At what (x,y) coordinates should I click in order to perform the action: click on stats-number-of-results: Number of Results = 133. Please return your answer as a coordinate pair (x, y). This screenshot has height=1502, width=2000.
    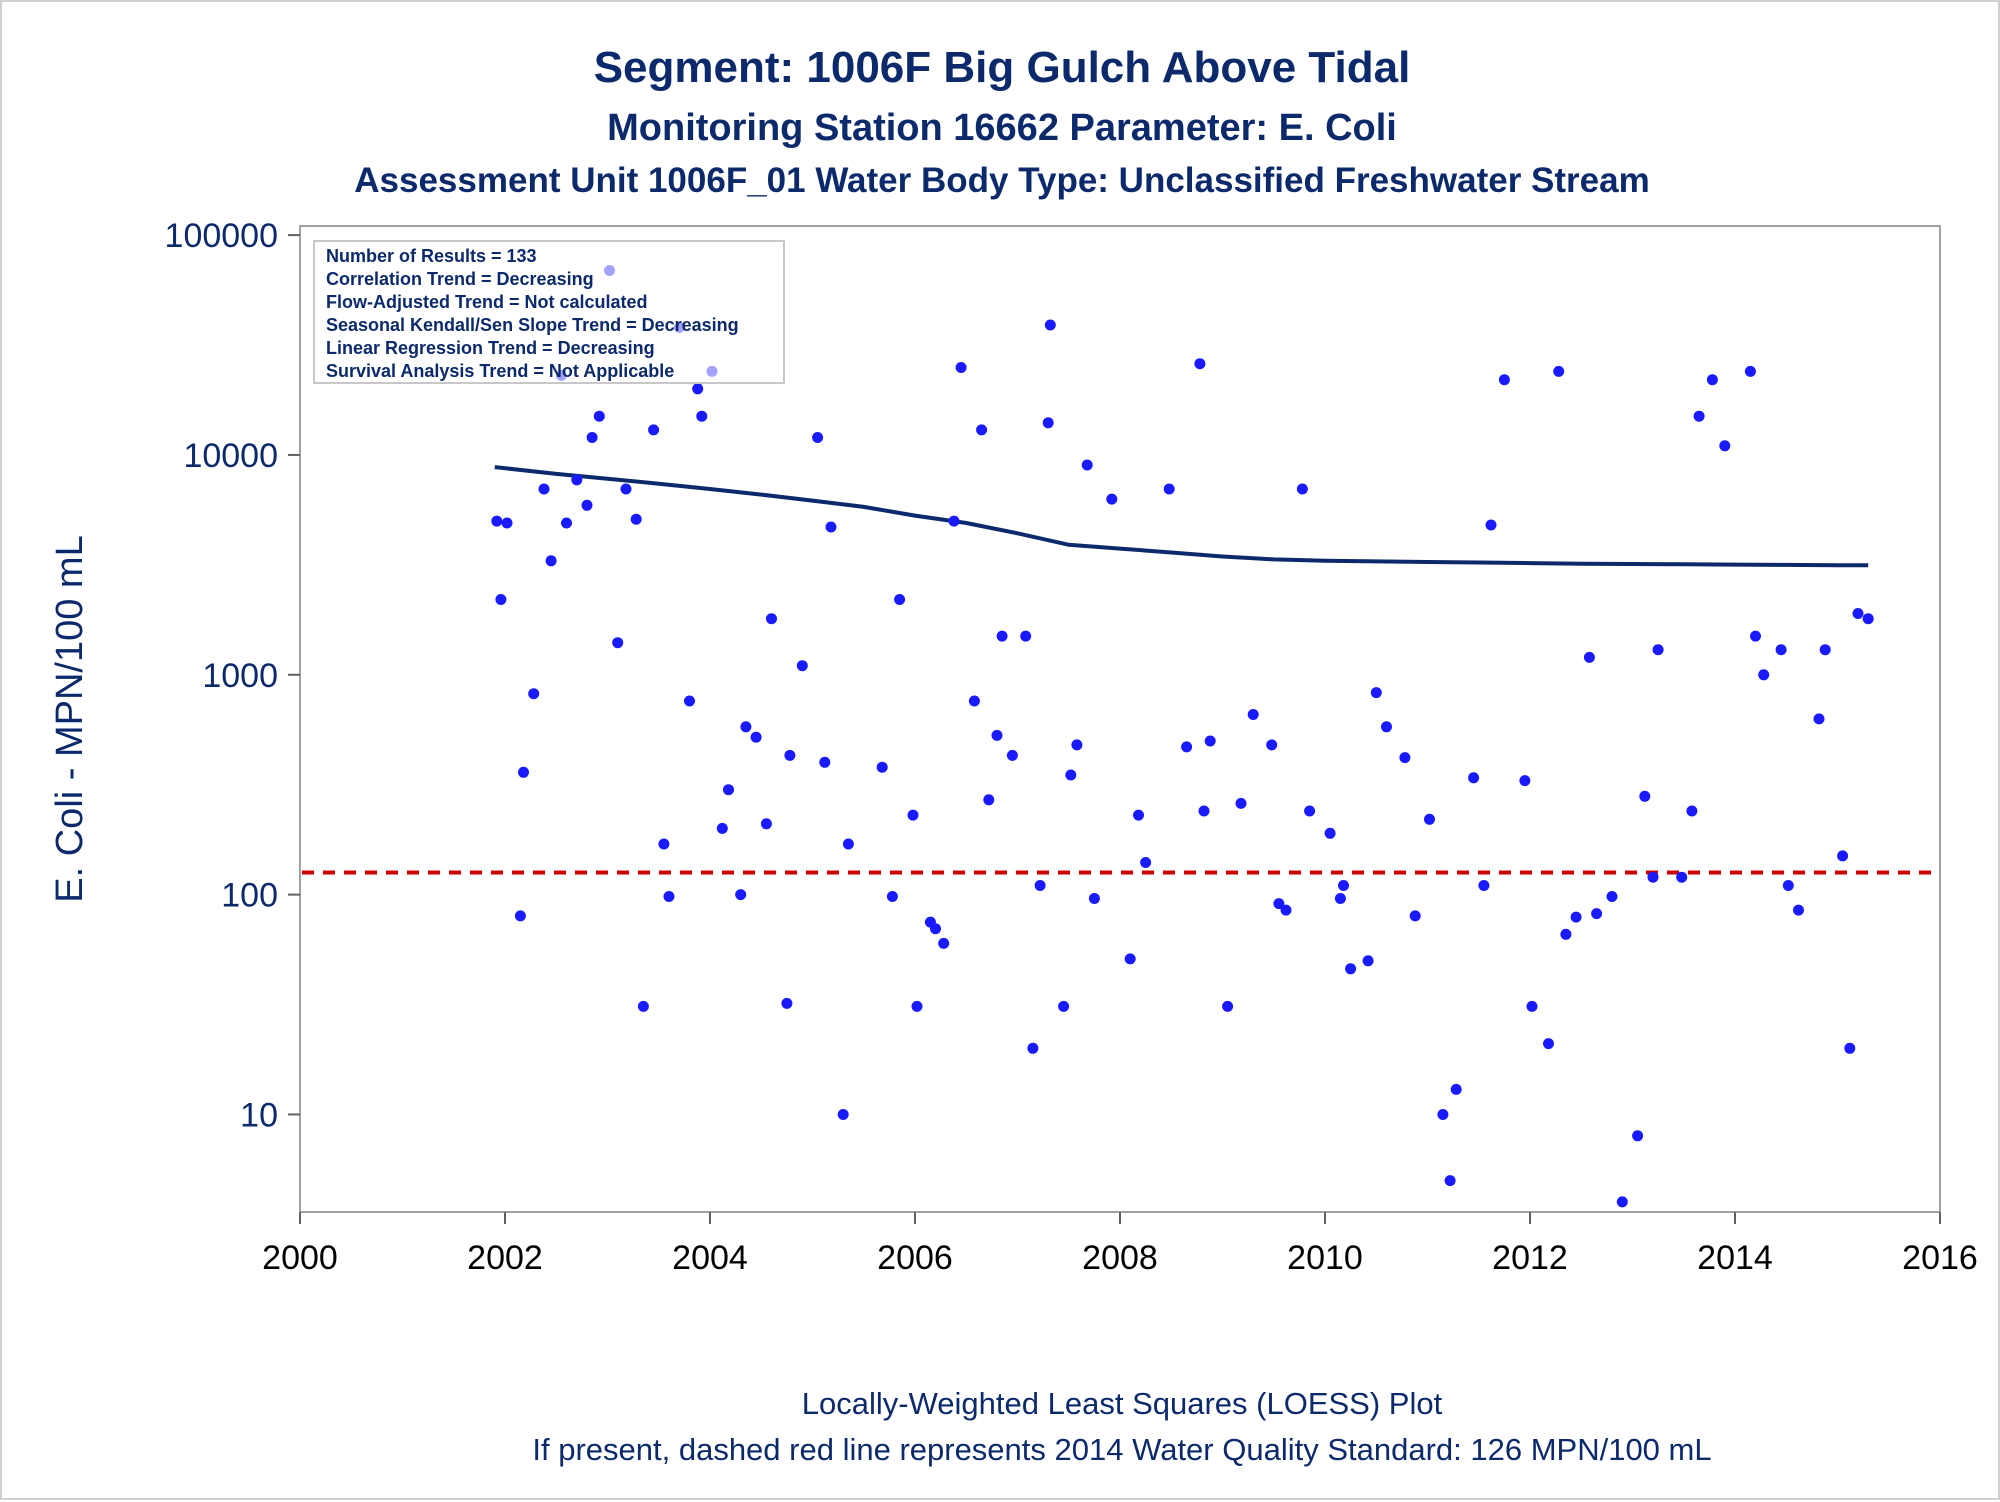
    Looking at the image, I should click on (431, 256).